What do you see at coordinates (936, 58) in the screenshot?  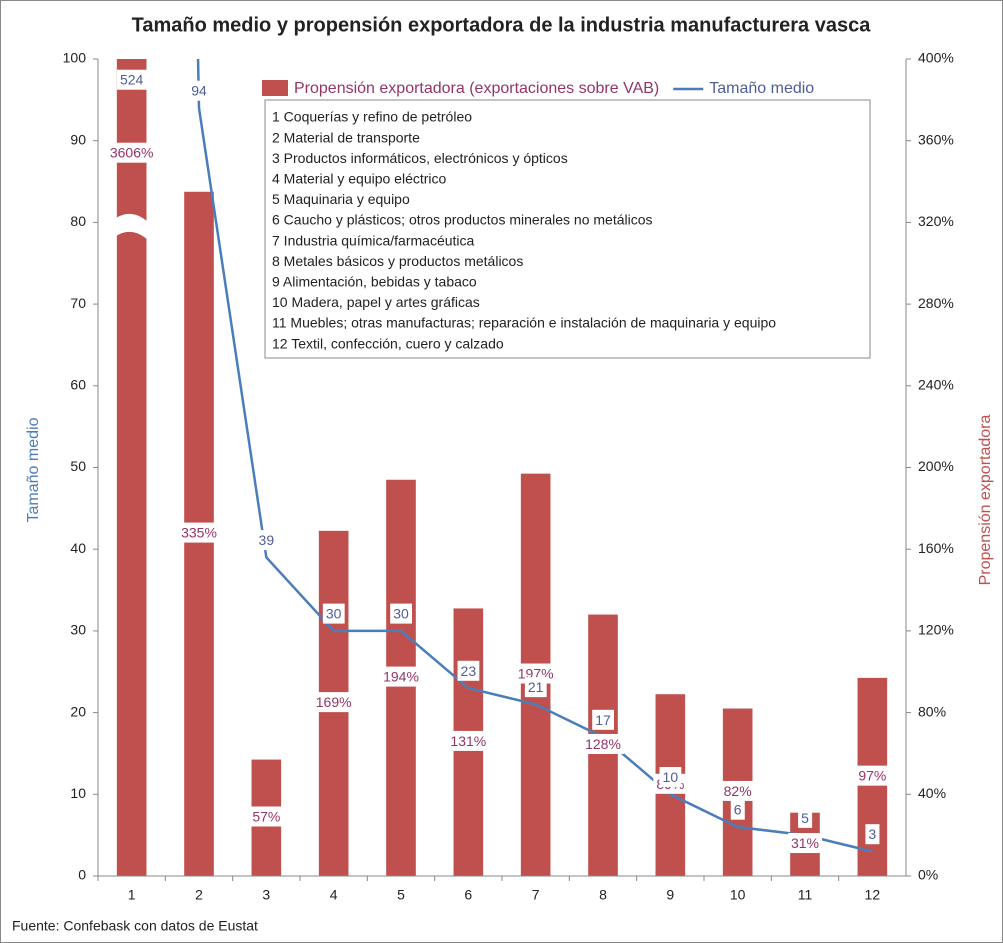 I see `y2-tick-label: 400%` at bounding box center [936, 58].